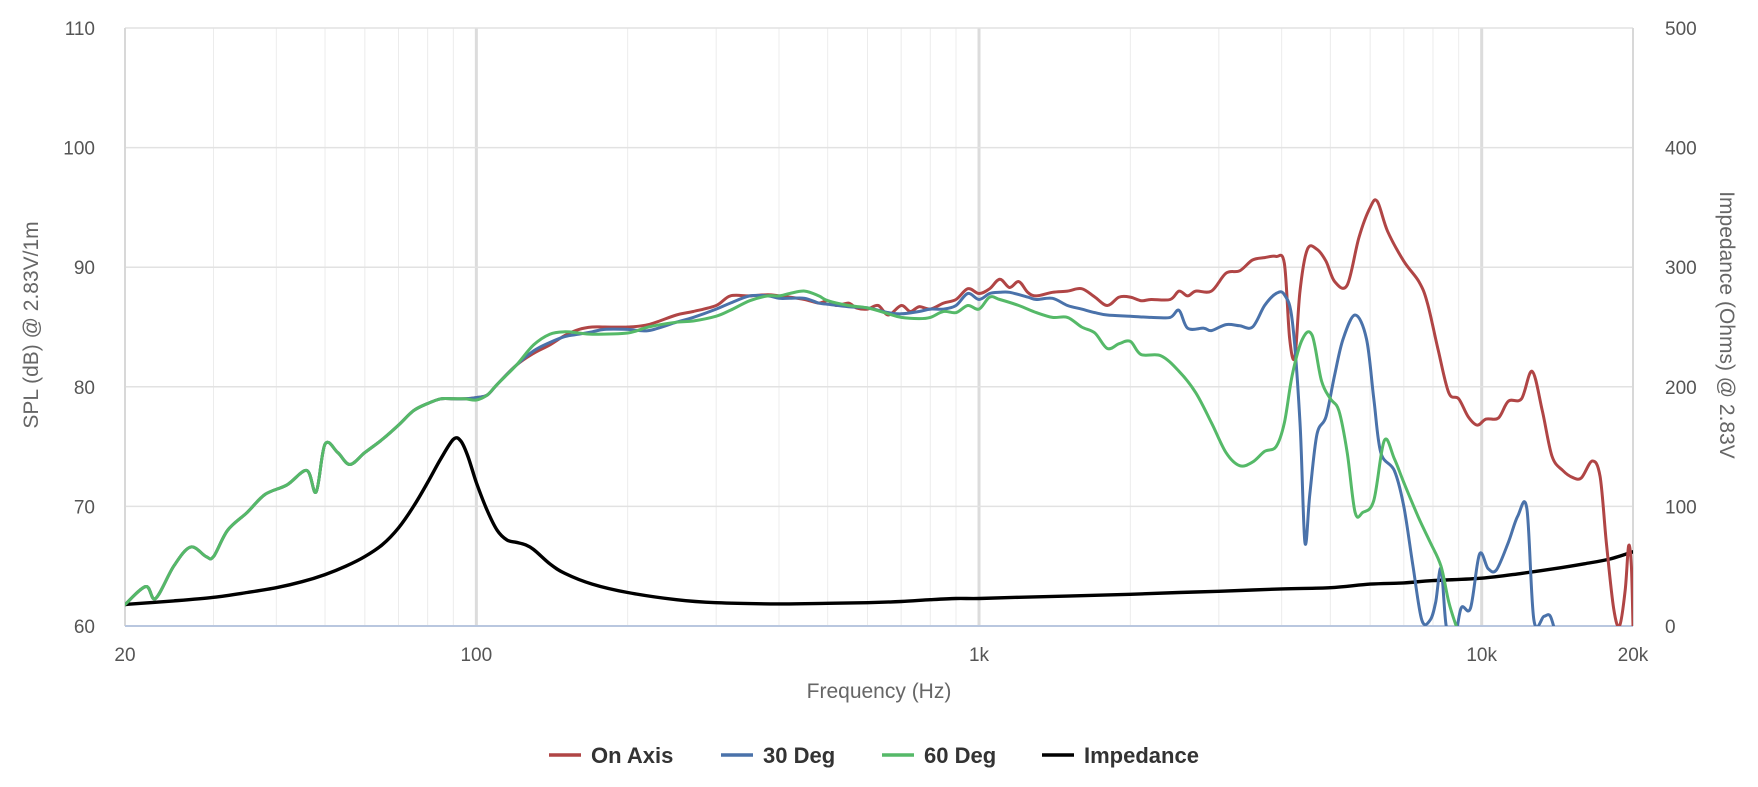  I want to click on y2-tick-label: 100, so click(1681, 507).